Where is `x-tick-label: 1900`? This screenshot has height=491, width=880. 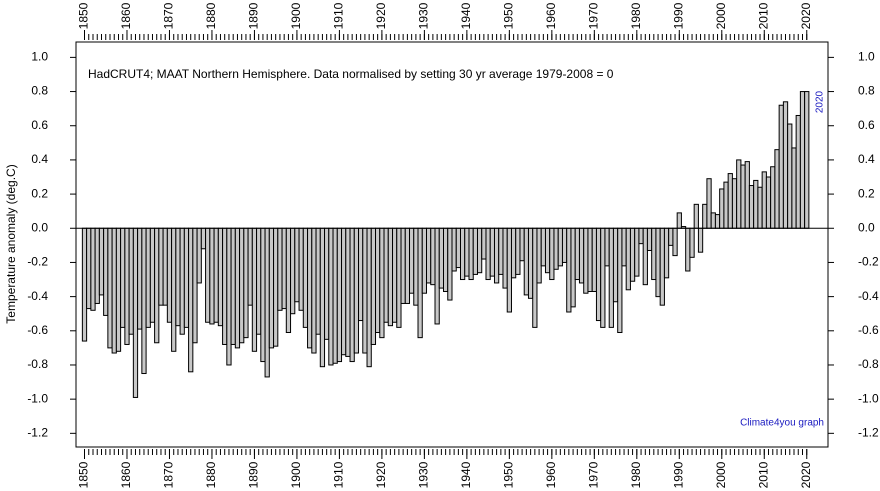
x-tick-label: 1900 is located at coordinates (296, 474).